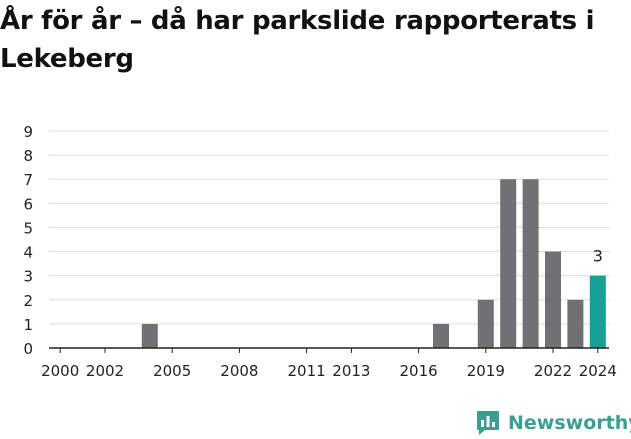 The height and width of the screenshot is (439, 631). Describe the element at coordinates (28, 156) in the screenshot. I see `y-tick-label: 8` at that location.